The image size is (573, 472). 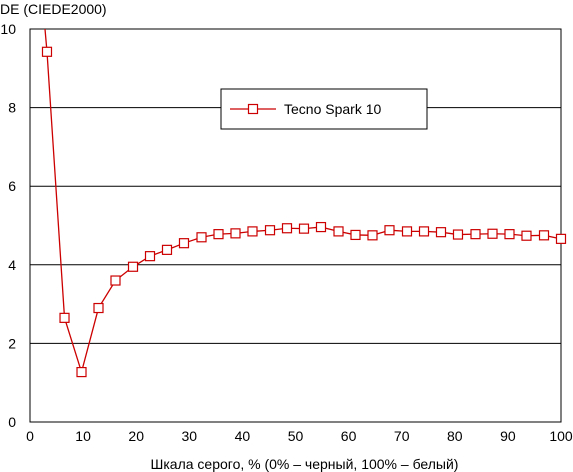 What do you see at coordinates (402, 436) in the screenshot?
I see `x-tick-label: 70` at bounding box center [402, 436].